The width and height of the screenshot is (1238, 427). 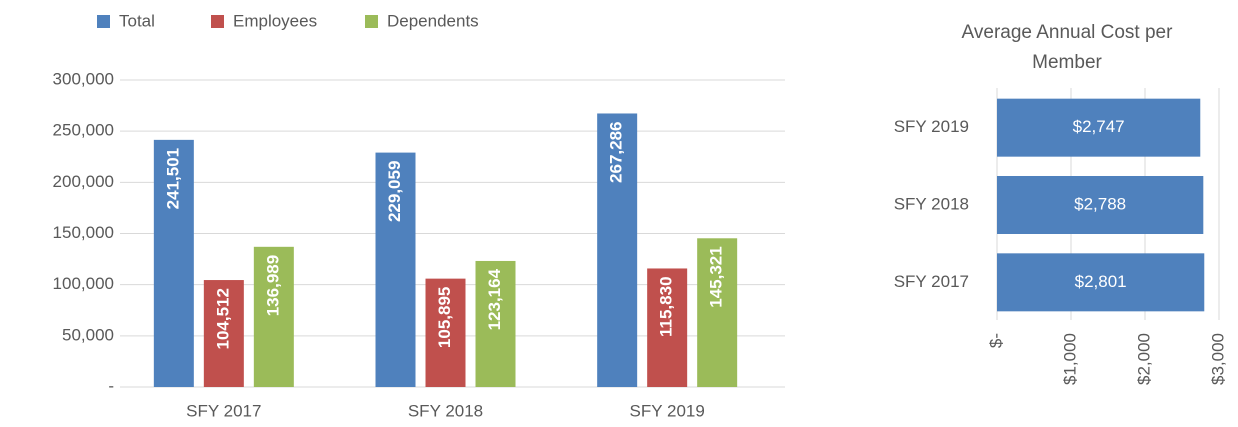 What do you see at coordinates (716, 276) in the screenshot?
I see `data-label: 145,321` at bounding box center [716, 276].